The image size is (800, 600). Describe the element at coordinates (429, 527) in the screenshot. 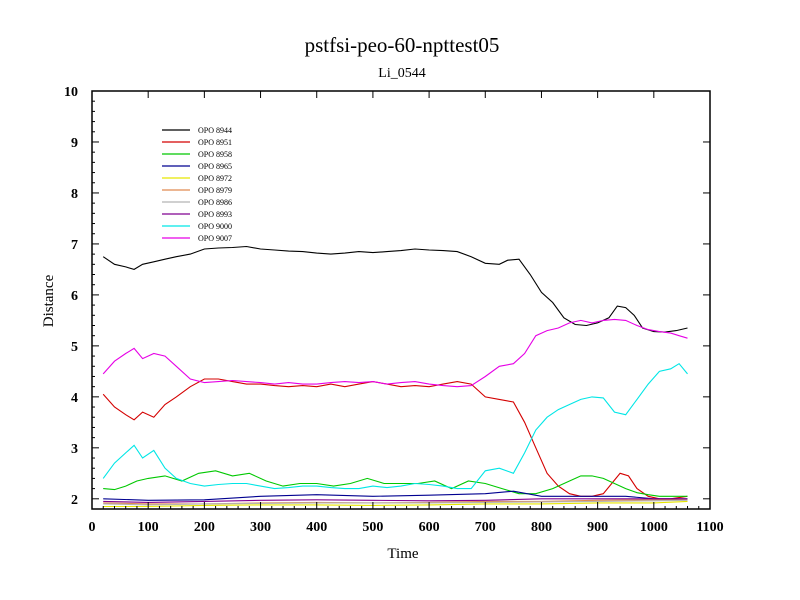

I see `x-tick-label: 600` at that location.